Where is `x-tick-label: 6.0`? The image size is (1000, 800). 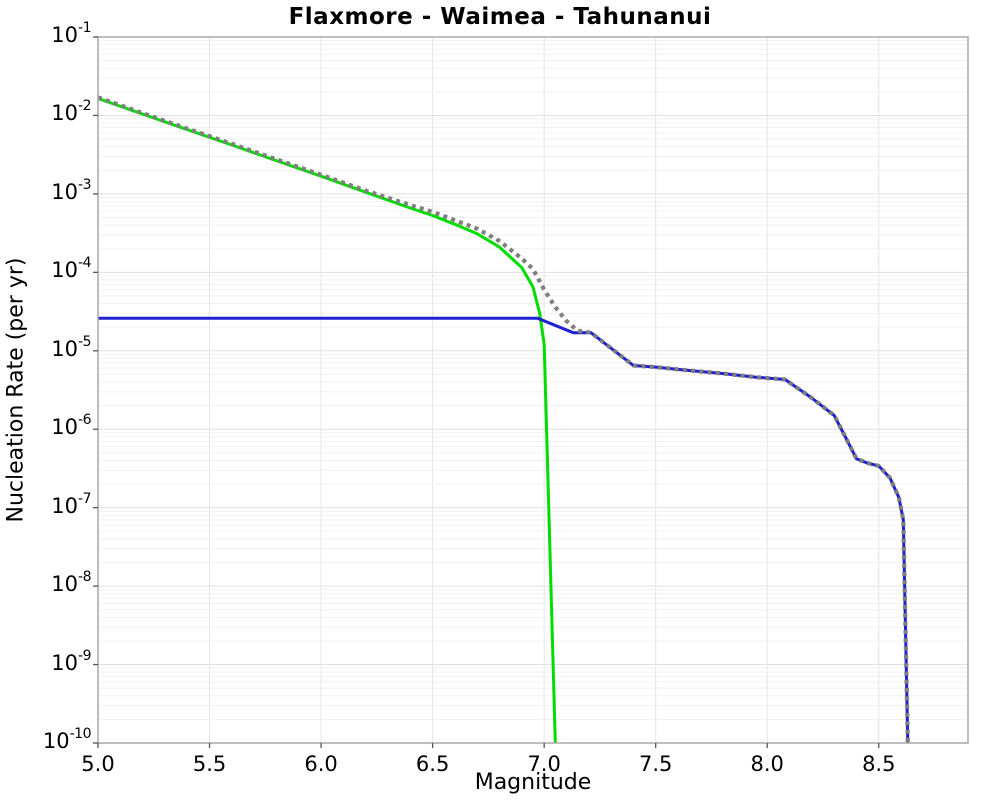
x-tick-label: 6.0 is located at coordinates (321, 764).